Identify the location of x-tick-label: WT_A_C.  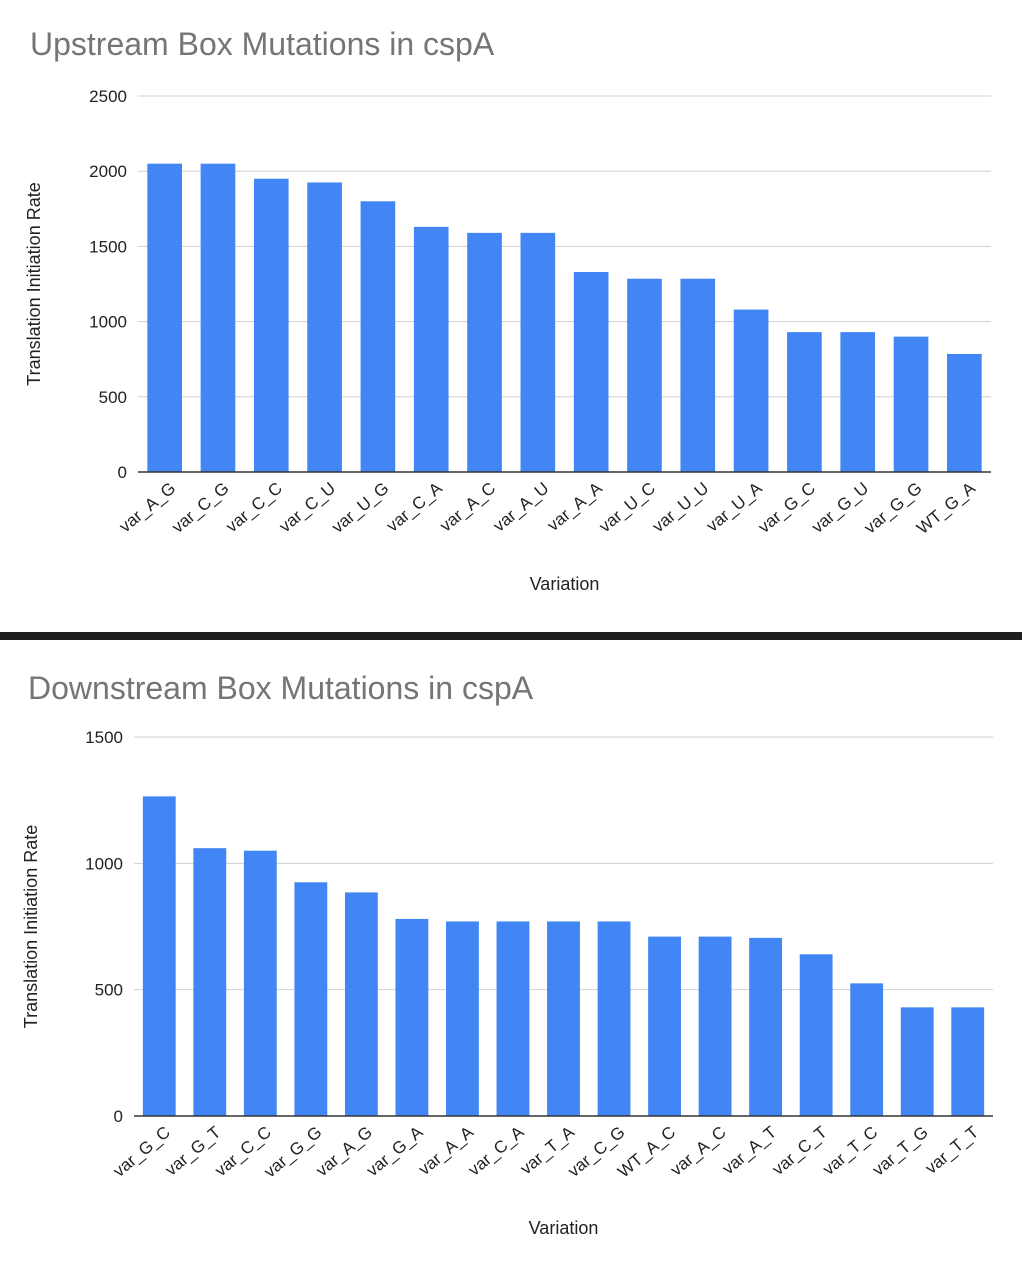
(646, 1152).